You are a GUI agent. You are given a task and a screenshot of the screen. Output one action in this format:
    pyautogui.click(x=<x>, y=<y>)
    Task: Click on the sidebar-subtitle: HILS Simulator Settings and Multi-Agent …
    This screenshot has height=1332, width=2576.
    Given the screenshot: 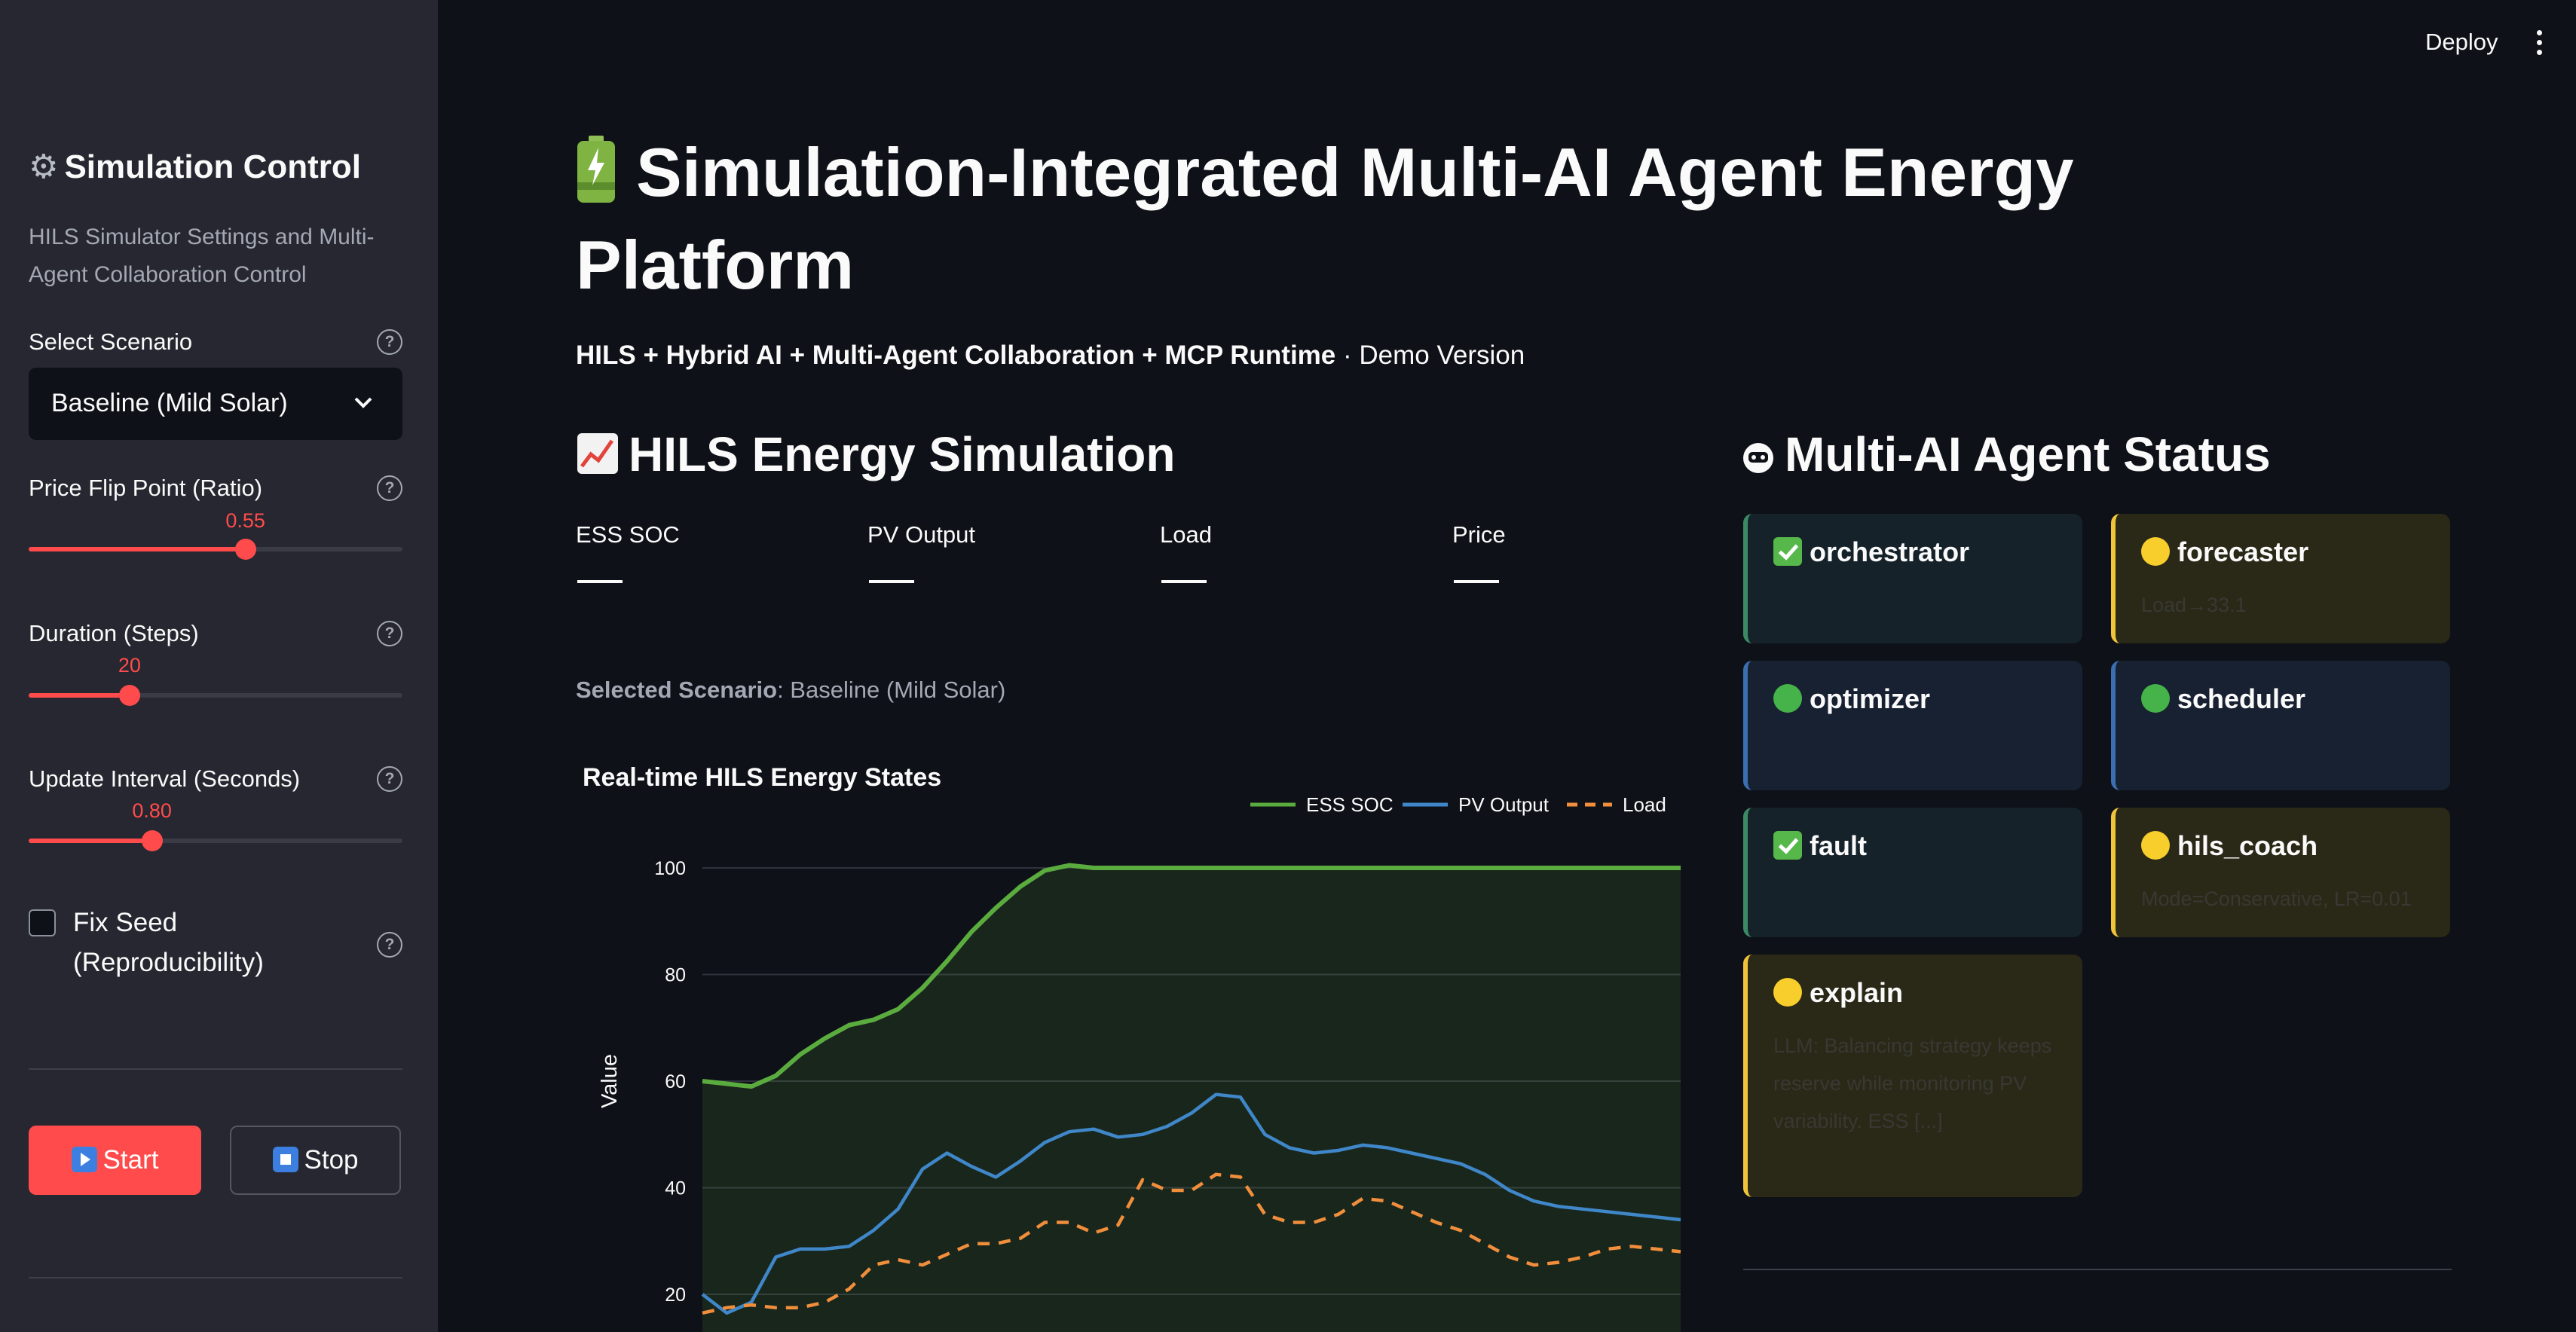 What is the action you would take?
    pyautogui.click(x=202, y=256)
    